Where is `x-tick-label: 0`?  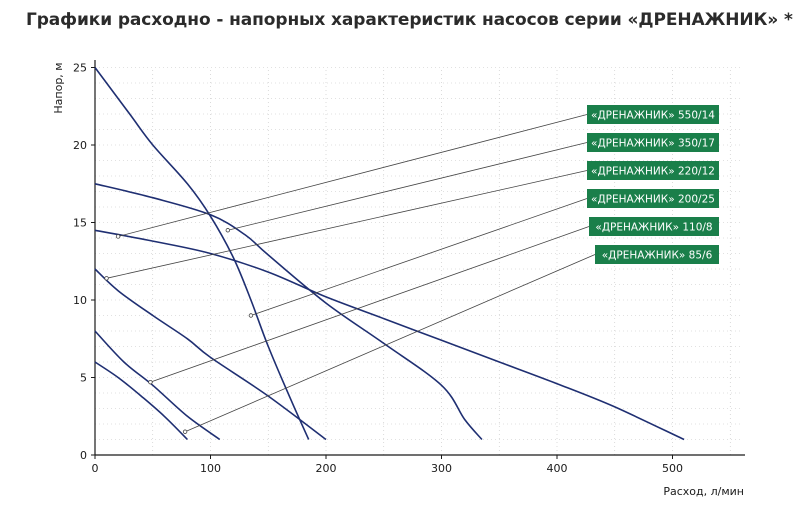
x-tick-label: 0 is located at coordinates (95, 468).